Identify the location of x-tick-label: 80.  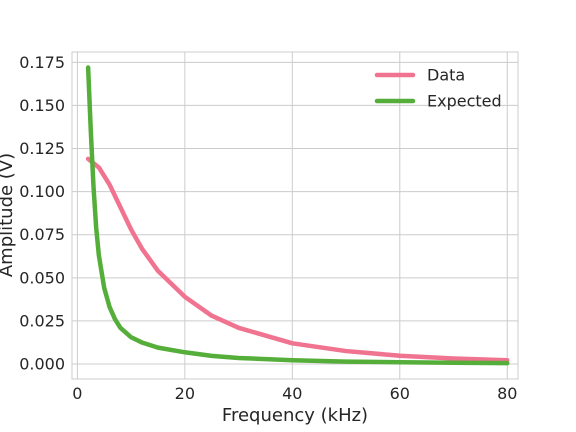
(507, 393).